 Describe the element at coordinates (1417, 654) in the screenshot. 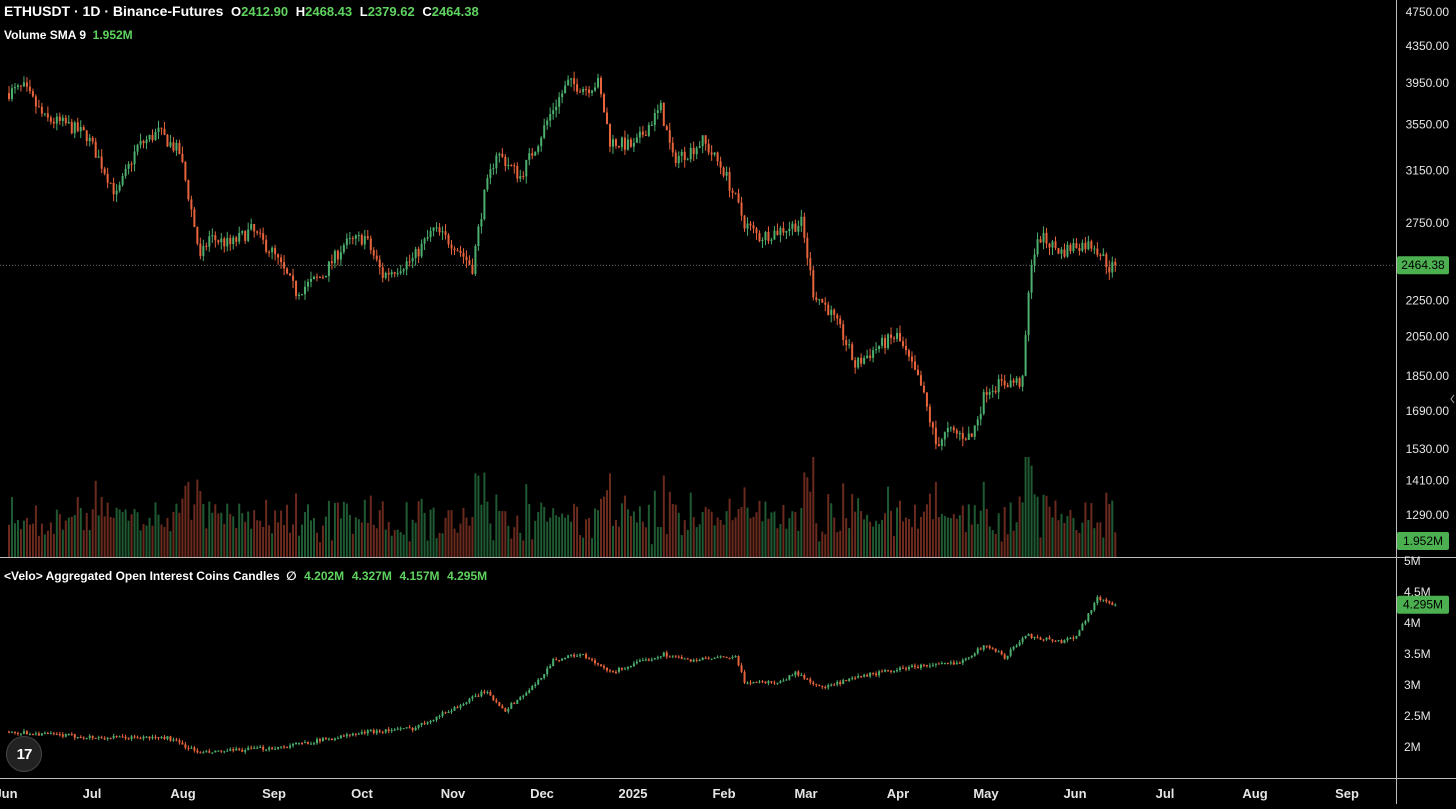

I see `oi-tick-label: 3.5M` at that location.